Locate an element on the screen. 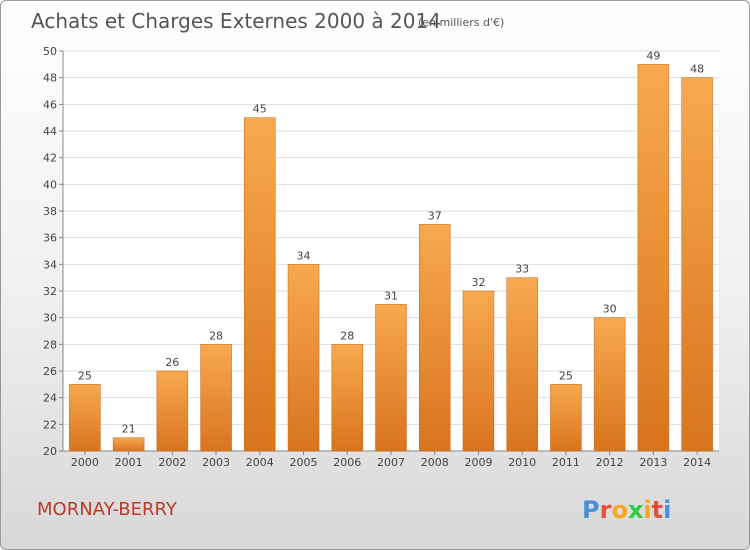  y-tick-label: 36 is located at coordinates (50, 238).